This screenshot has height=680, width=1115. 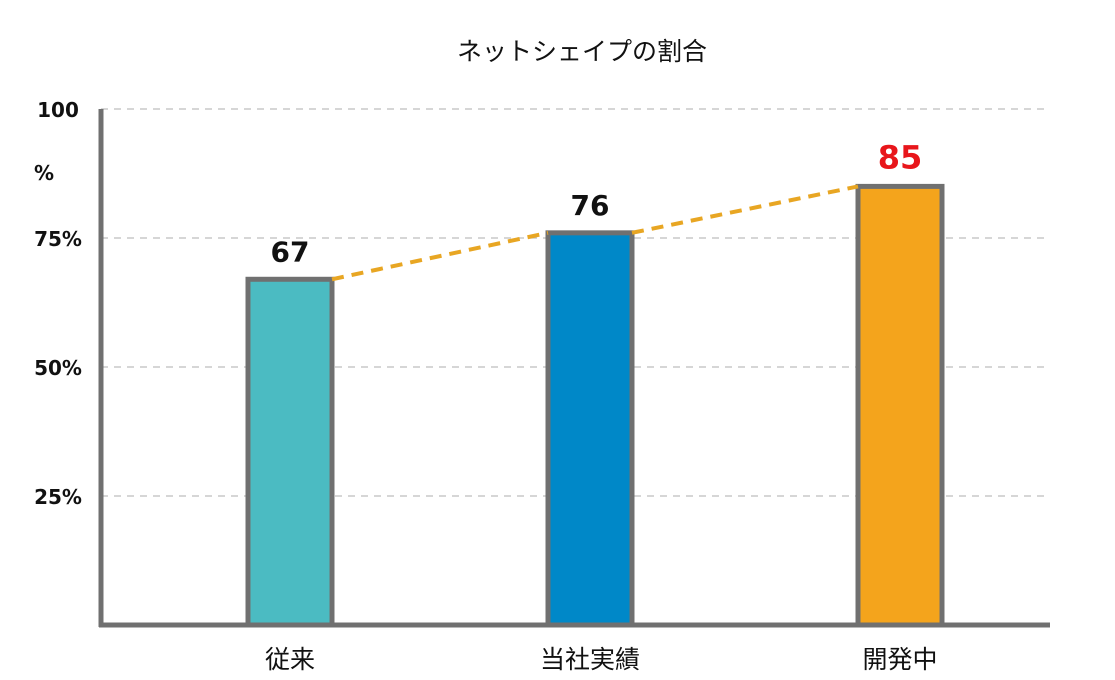 I want to click on x-axis-category-labels: 従来 当社実績 開発中, so click(x=601, y=659).